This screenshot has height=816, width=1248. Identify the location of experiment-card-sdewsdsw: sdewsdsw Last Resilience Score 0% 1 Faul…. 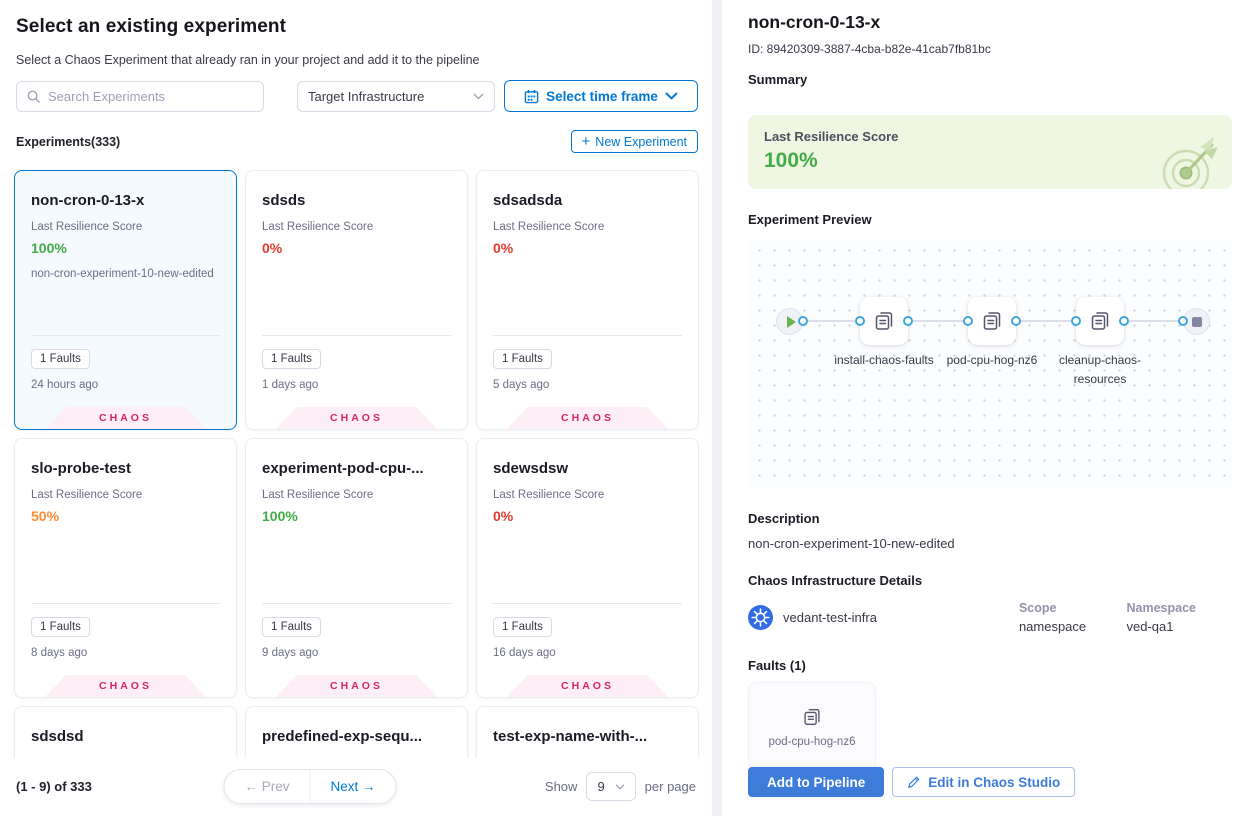
(587, 568).